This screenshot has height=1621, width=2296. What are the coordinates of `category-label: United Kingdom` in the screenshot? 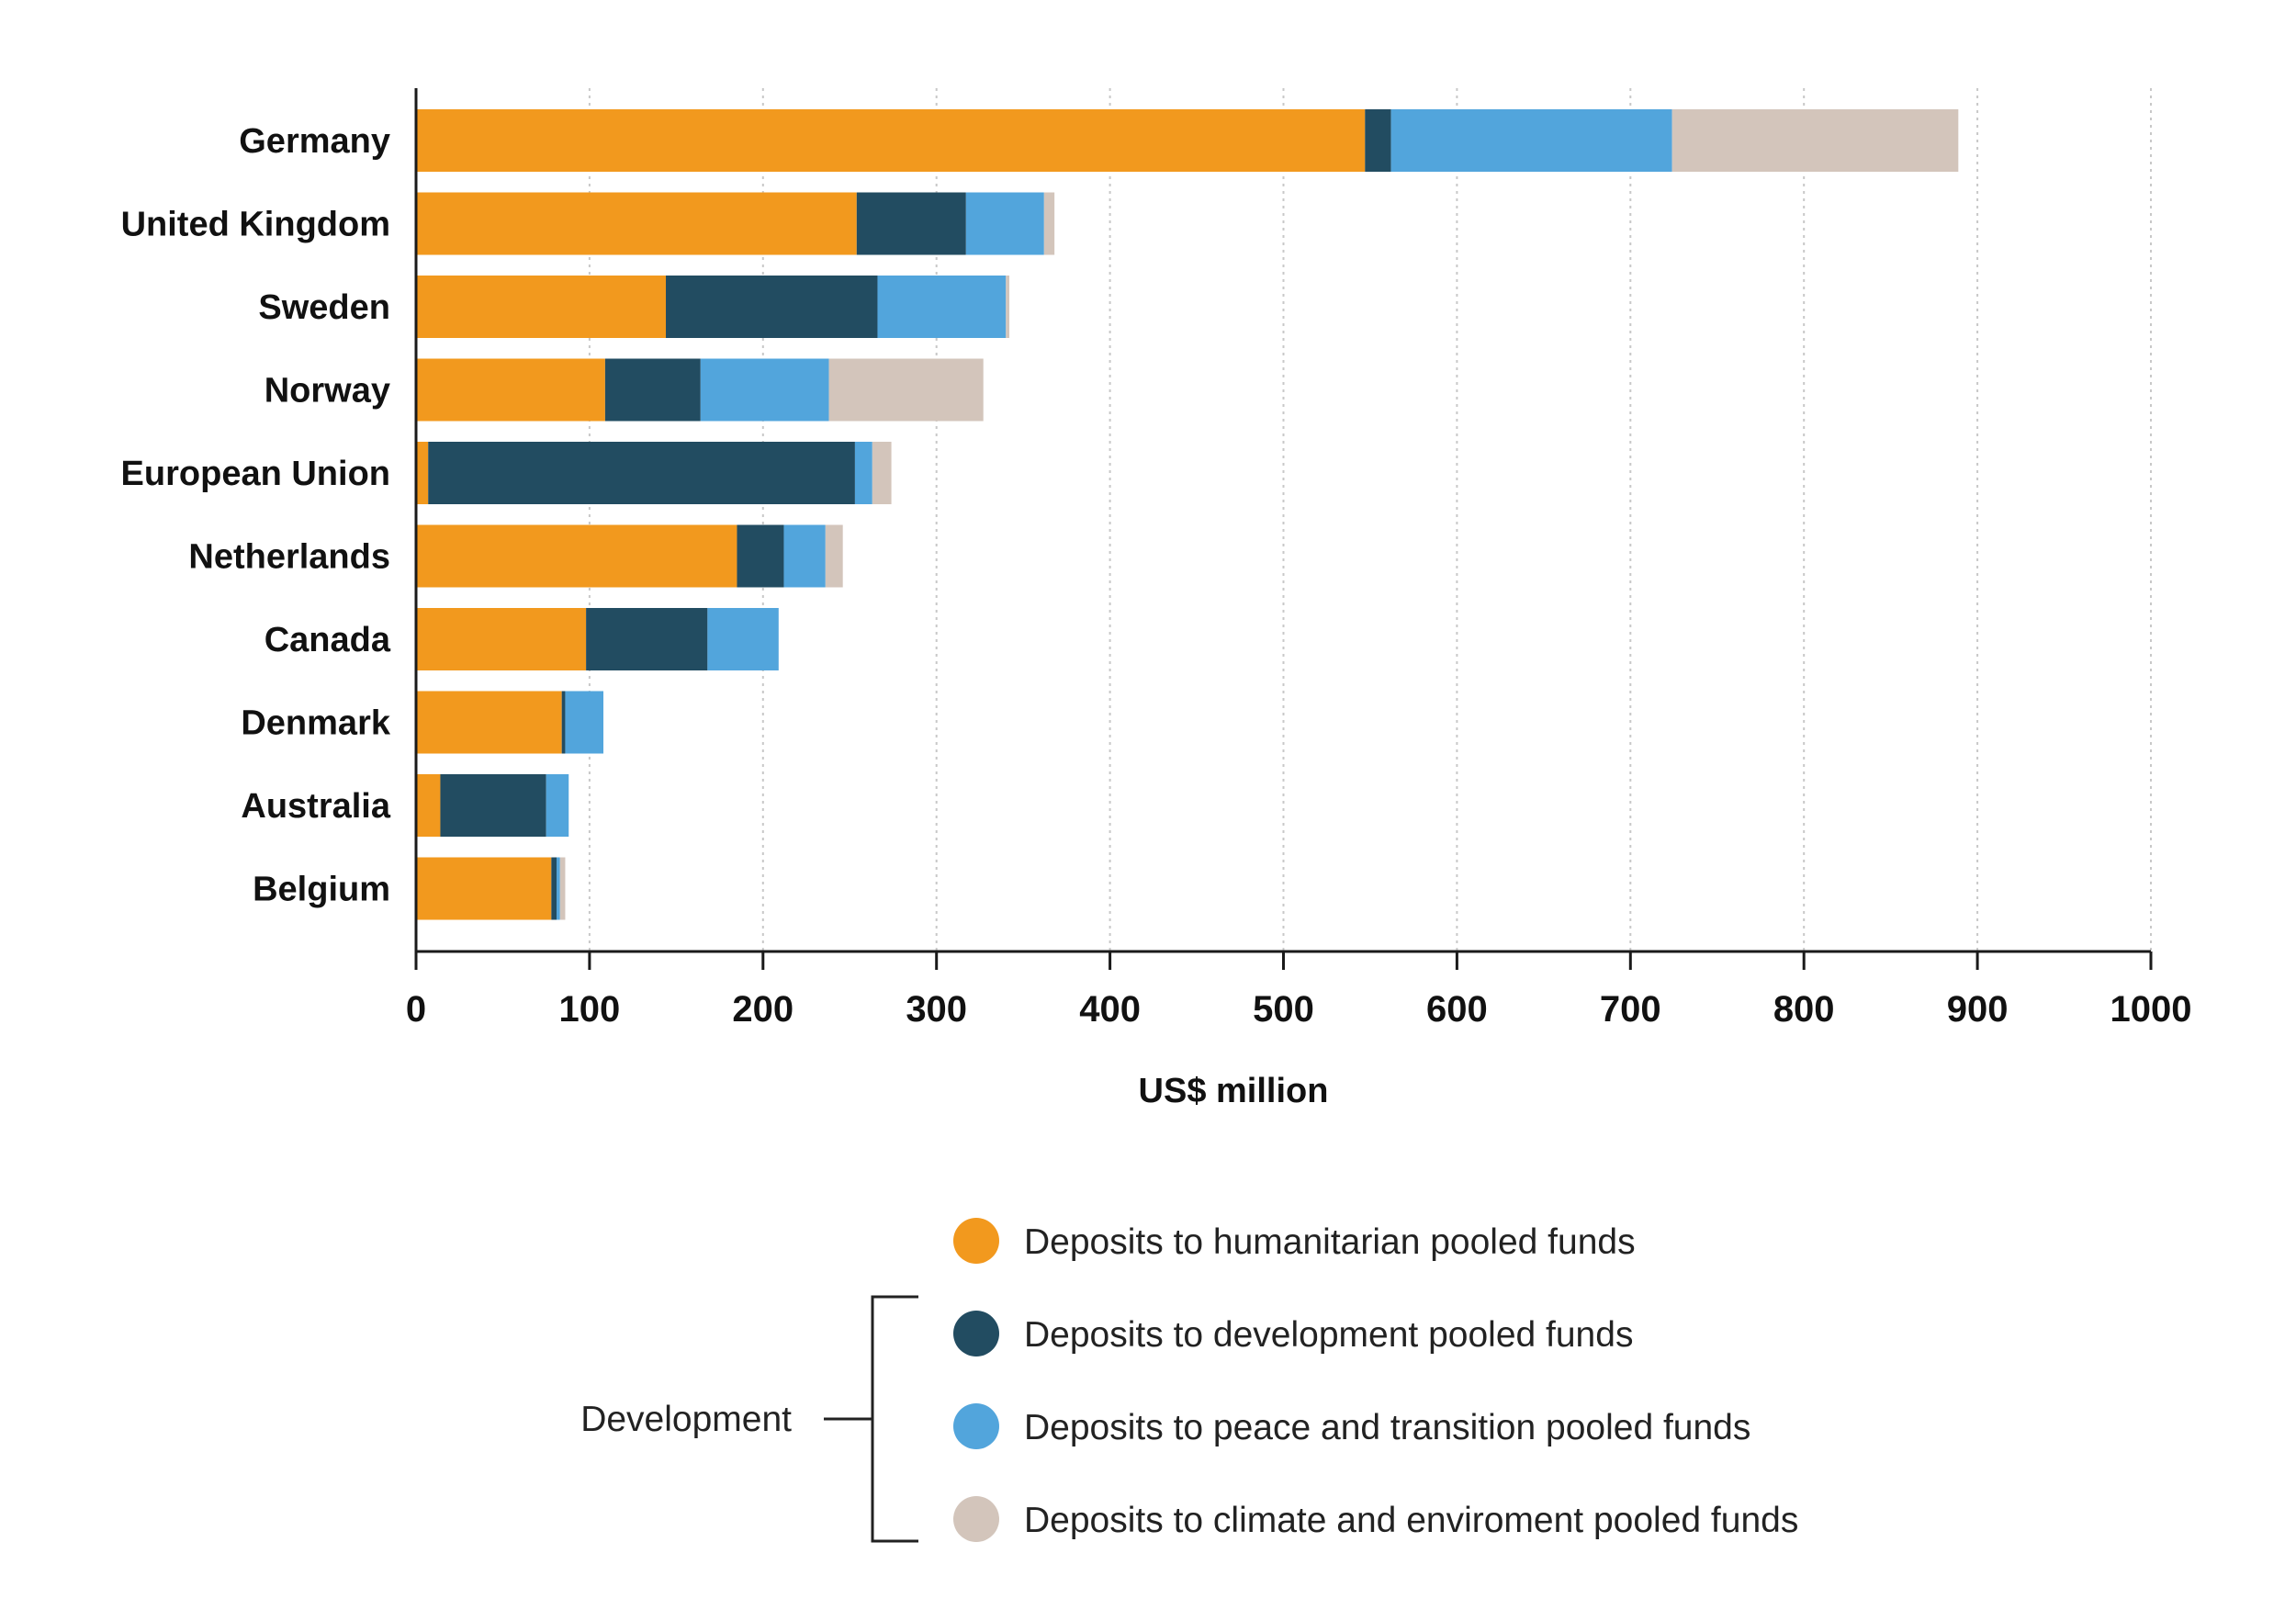 It's located at (255, 225).